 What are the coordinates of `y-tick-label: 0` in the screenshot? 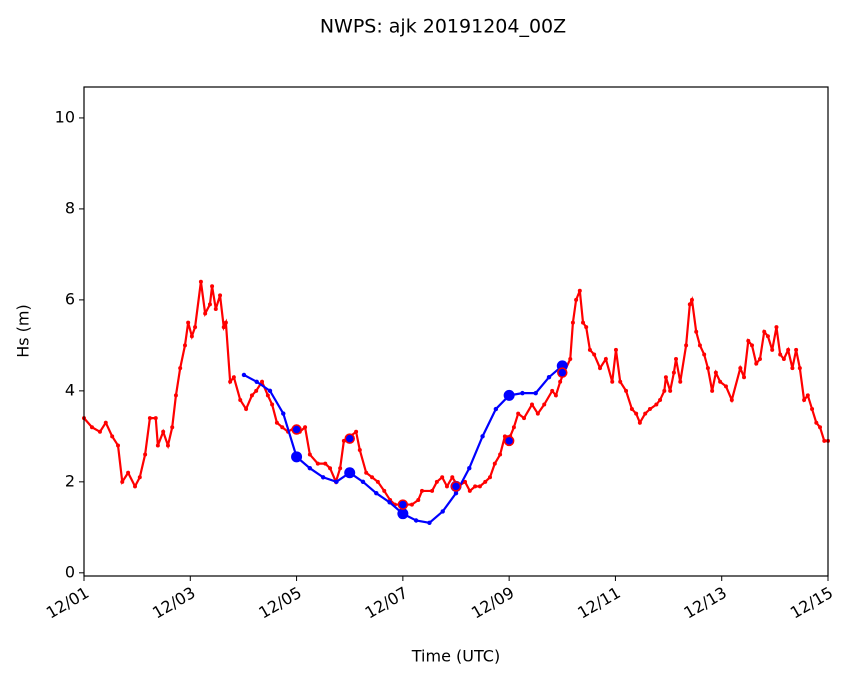 It's located at (70, 571).